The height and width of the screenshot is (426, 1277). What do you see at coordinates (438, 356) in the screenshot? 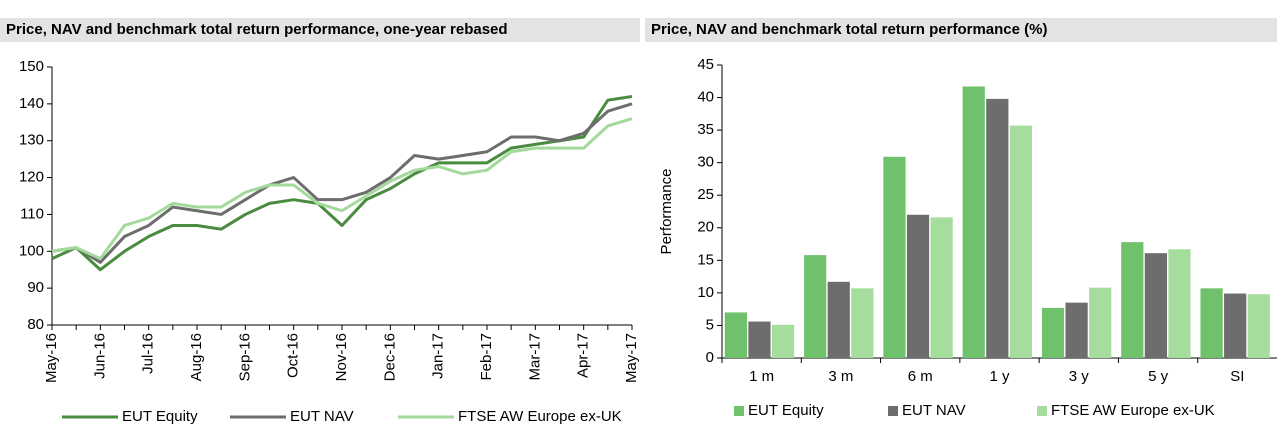
I see `x-tick-label: Jan-17` at bounding box center [438, 356].